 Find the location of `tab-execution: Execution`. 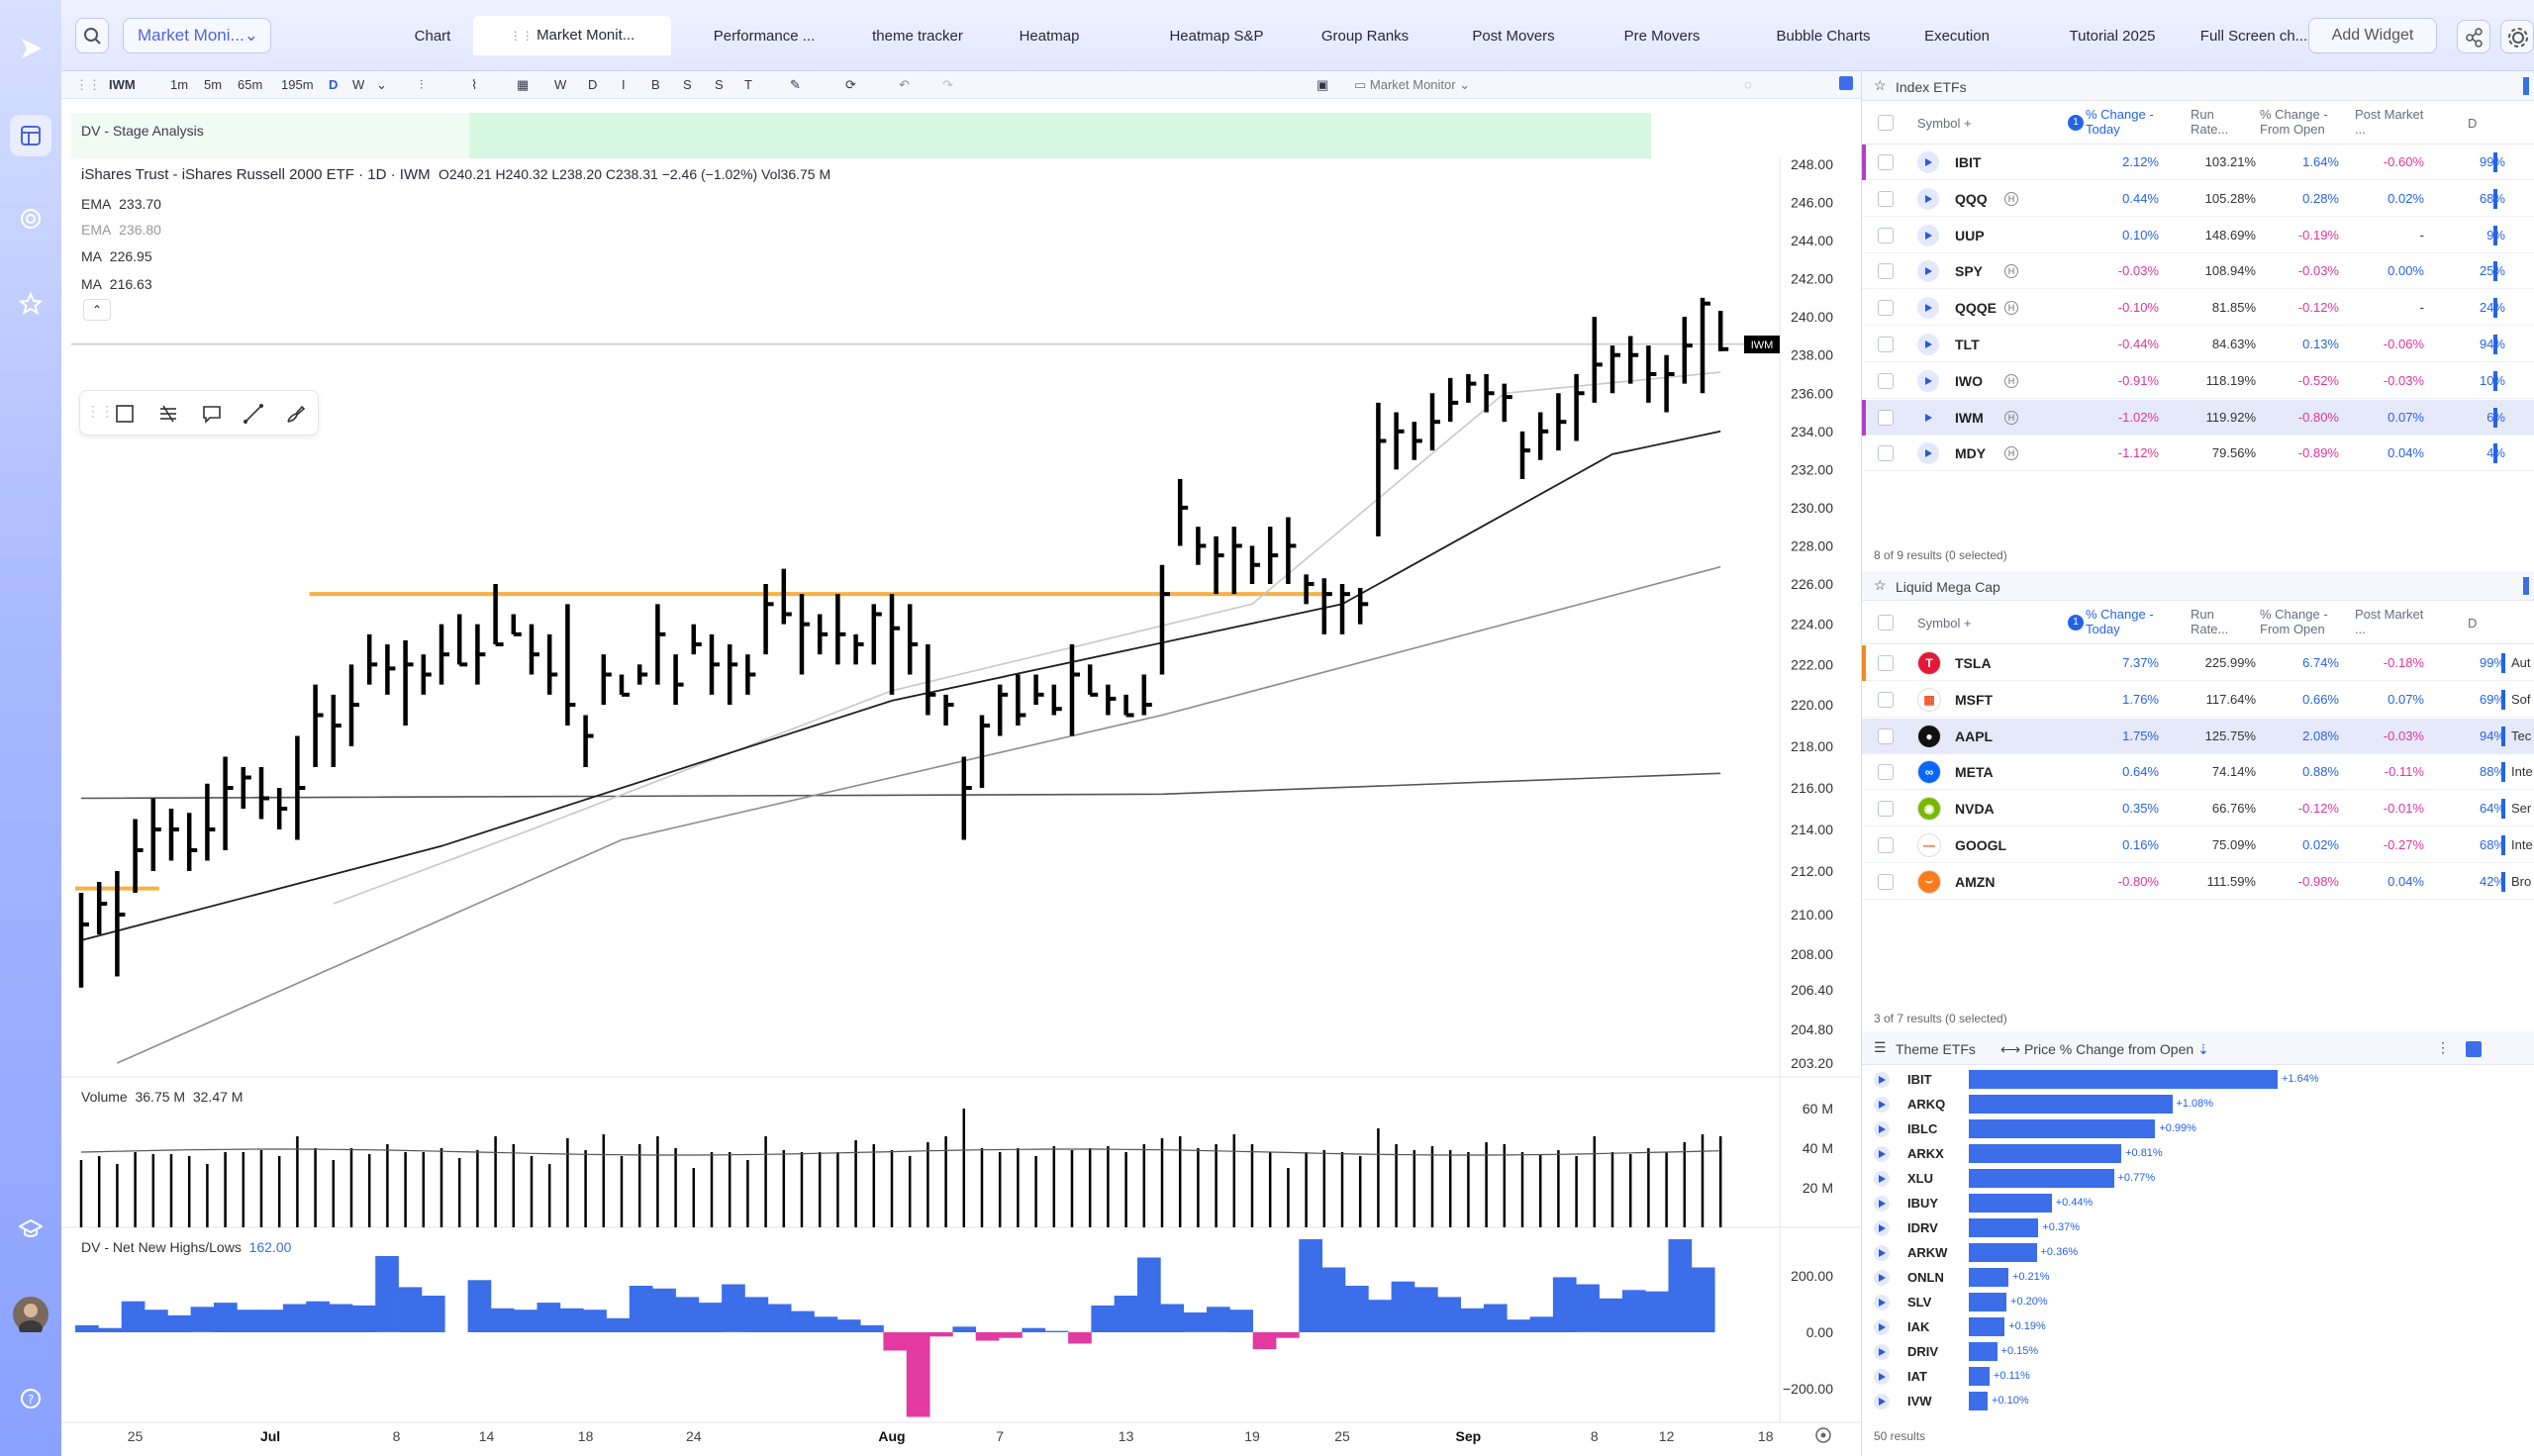

tab-execution: Execution is located at coordinates (1957, 36).